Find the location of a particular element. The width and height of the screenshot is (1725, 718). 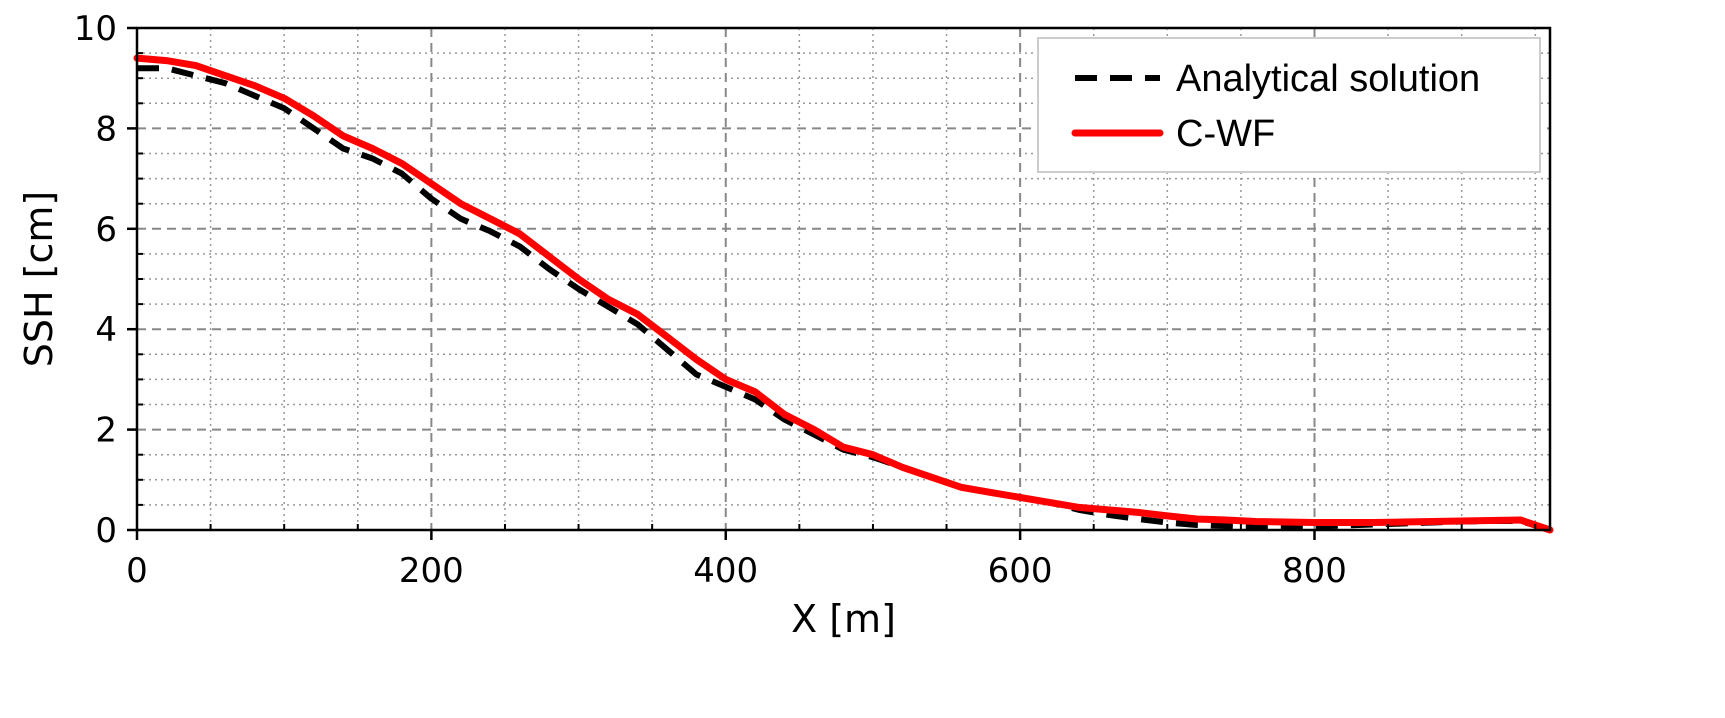

x-tick-label: 0 is located at coordinates (137, 571).